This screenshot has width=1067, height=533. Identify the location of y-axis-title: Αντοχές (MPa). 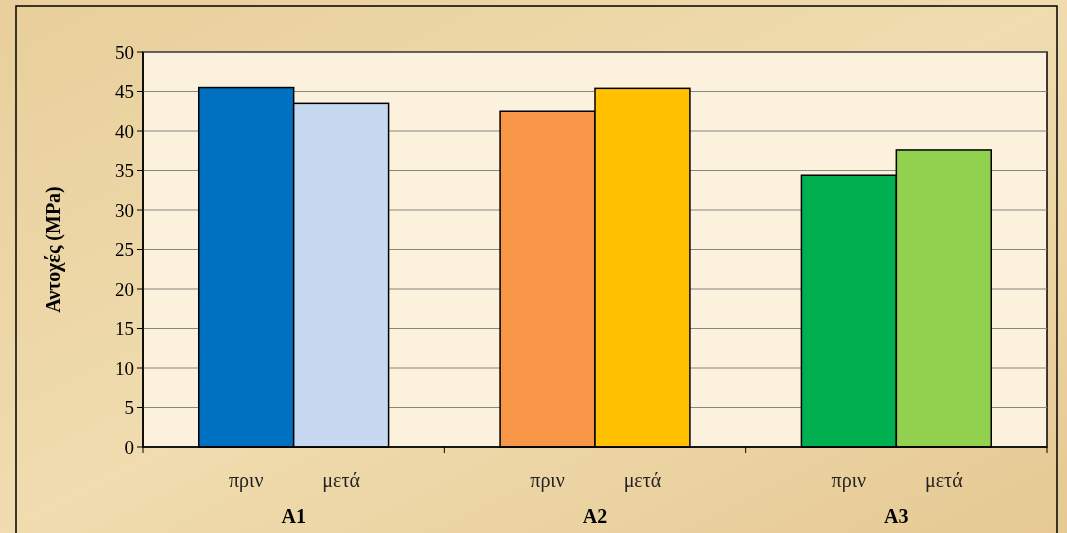
(53, 249).